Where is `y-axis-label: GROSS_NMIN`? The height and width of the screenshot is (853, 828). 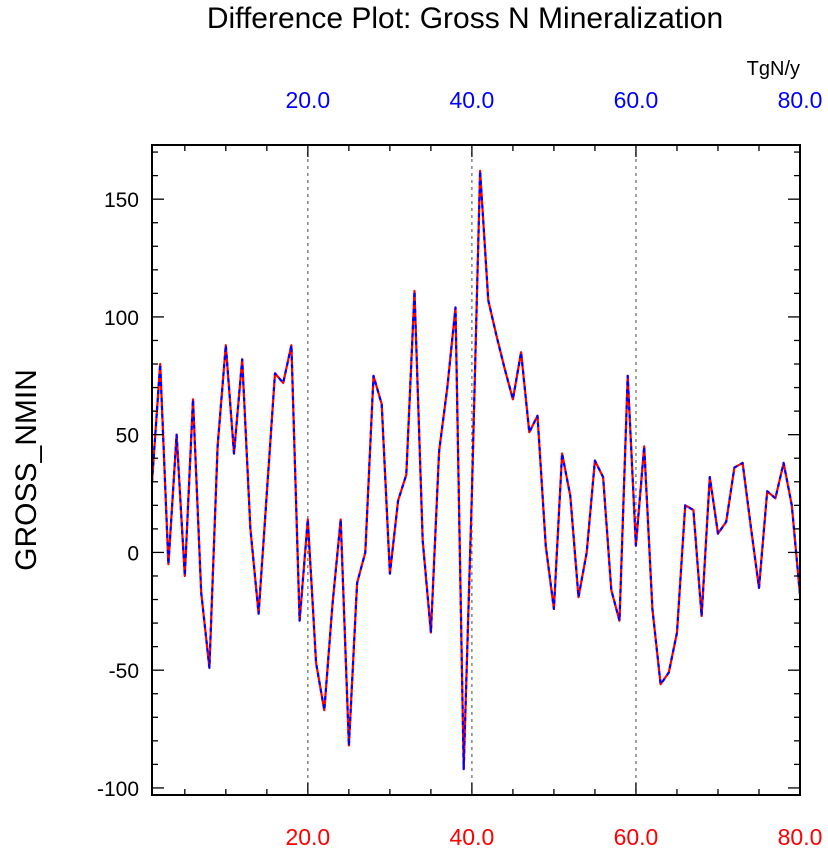
y-axis-label: GROSS_NMIN is located at coordinates (26, 470).